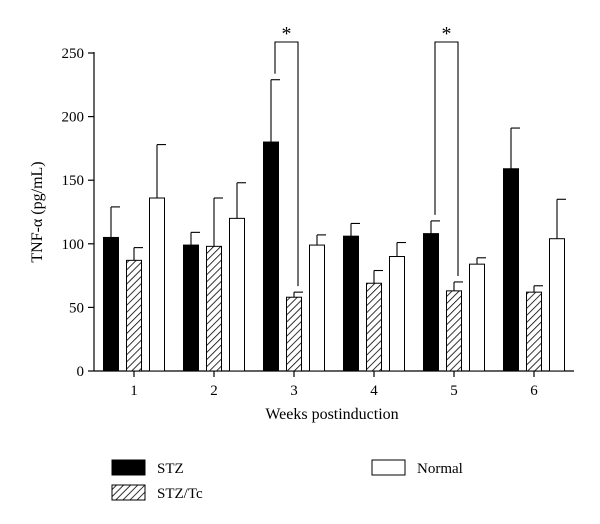  What do you see at coordinates (440, 469) in the screenshot?
I see `legend-label-normal: Normal` at bounding box center [440, 469].